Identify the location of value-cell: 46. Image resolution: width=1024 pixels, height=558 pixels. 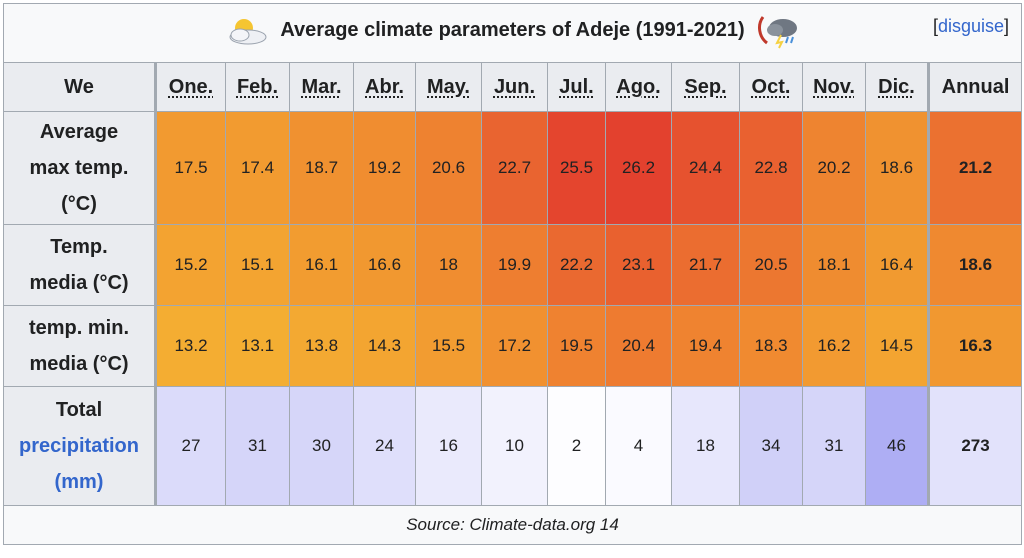
(897, 446).